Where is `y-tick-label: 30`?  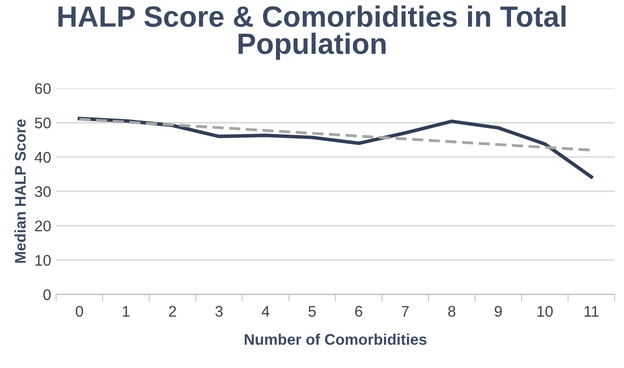
y-tick-label: 30 is located at coordinates (42, 192).